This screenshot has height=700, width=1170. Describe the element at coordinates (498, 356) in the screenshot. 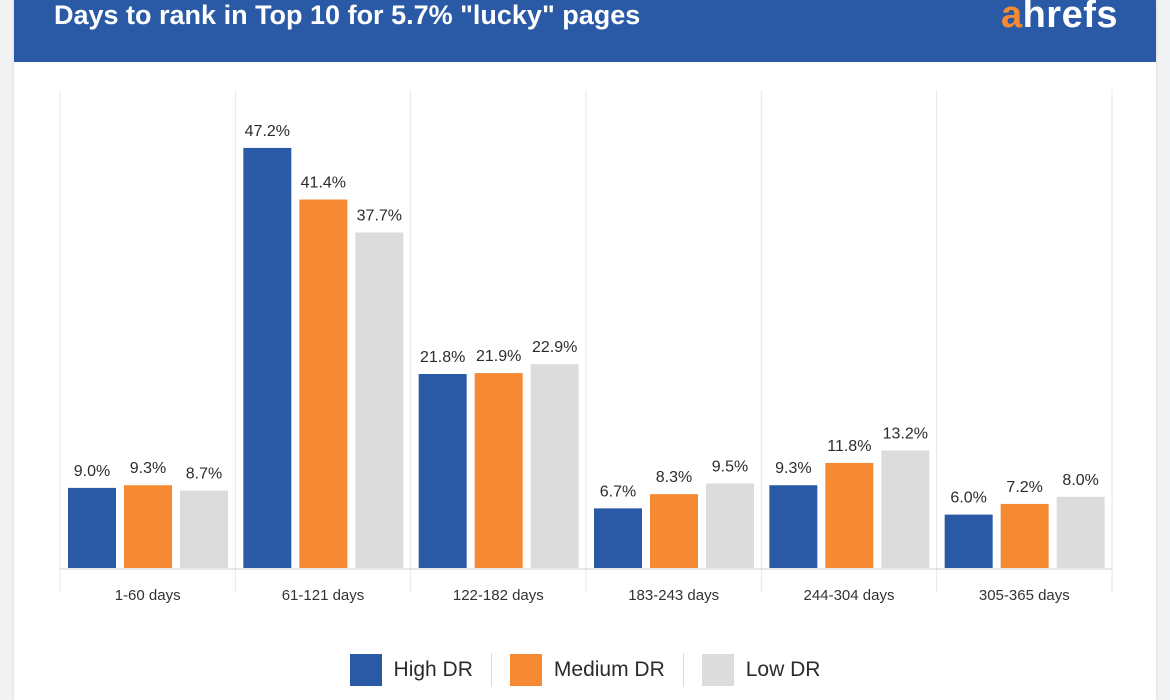

I see `data-label: 21.9%` at that location.